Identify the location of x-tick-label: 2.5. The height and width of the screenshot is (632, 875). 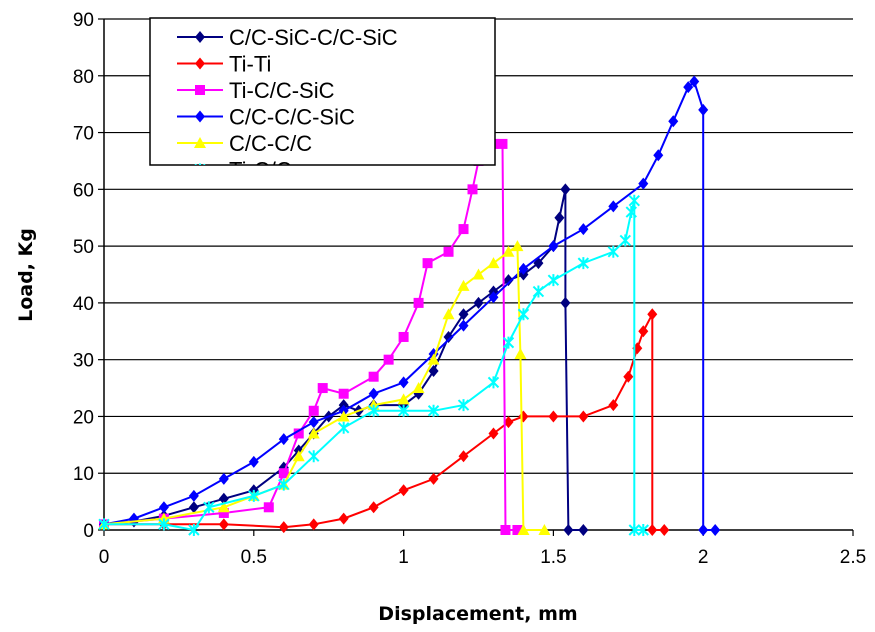
(853, 557).